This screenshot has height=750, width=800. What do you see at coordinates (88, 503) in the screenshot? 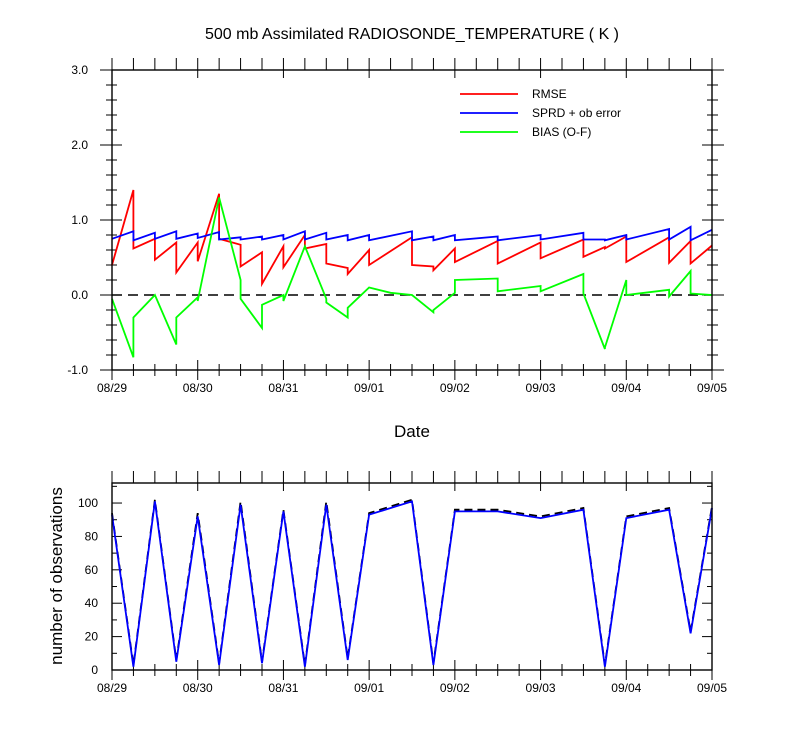
I see `y-tick-label: 100` at bounding box center [88, 503].